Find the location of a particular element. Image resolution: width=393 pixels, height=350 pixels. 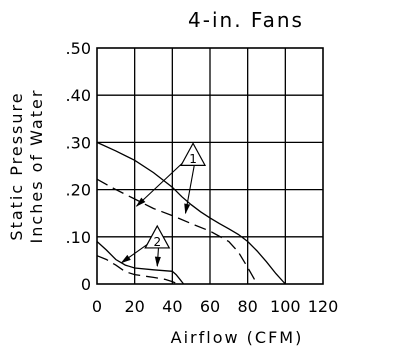

x-tick-label: 20 is located at coordinates (134, 306).